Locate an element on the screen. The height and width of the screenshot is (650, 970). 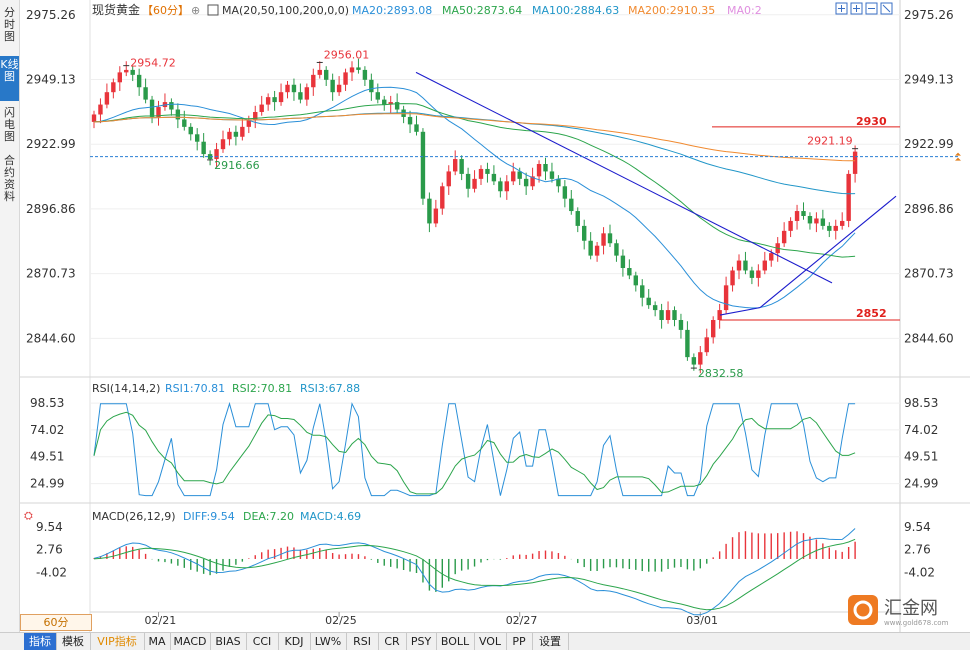
symbol-label: 现货黄金 is located at coordinates (116, 9).